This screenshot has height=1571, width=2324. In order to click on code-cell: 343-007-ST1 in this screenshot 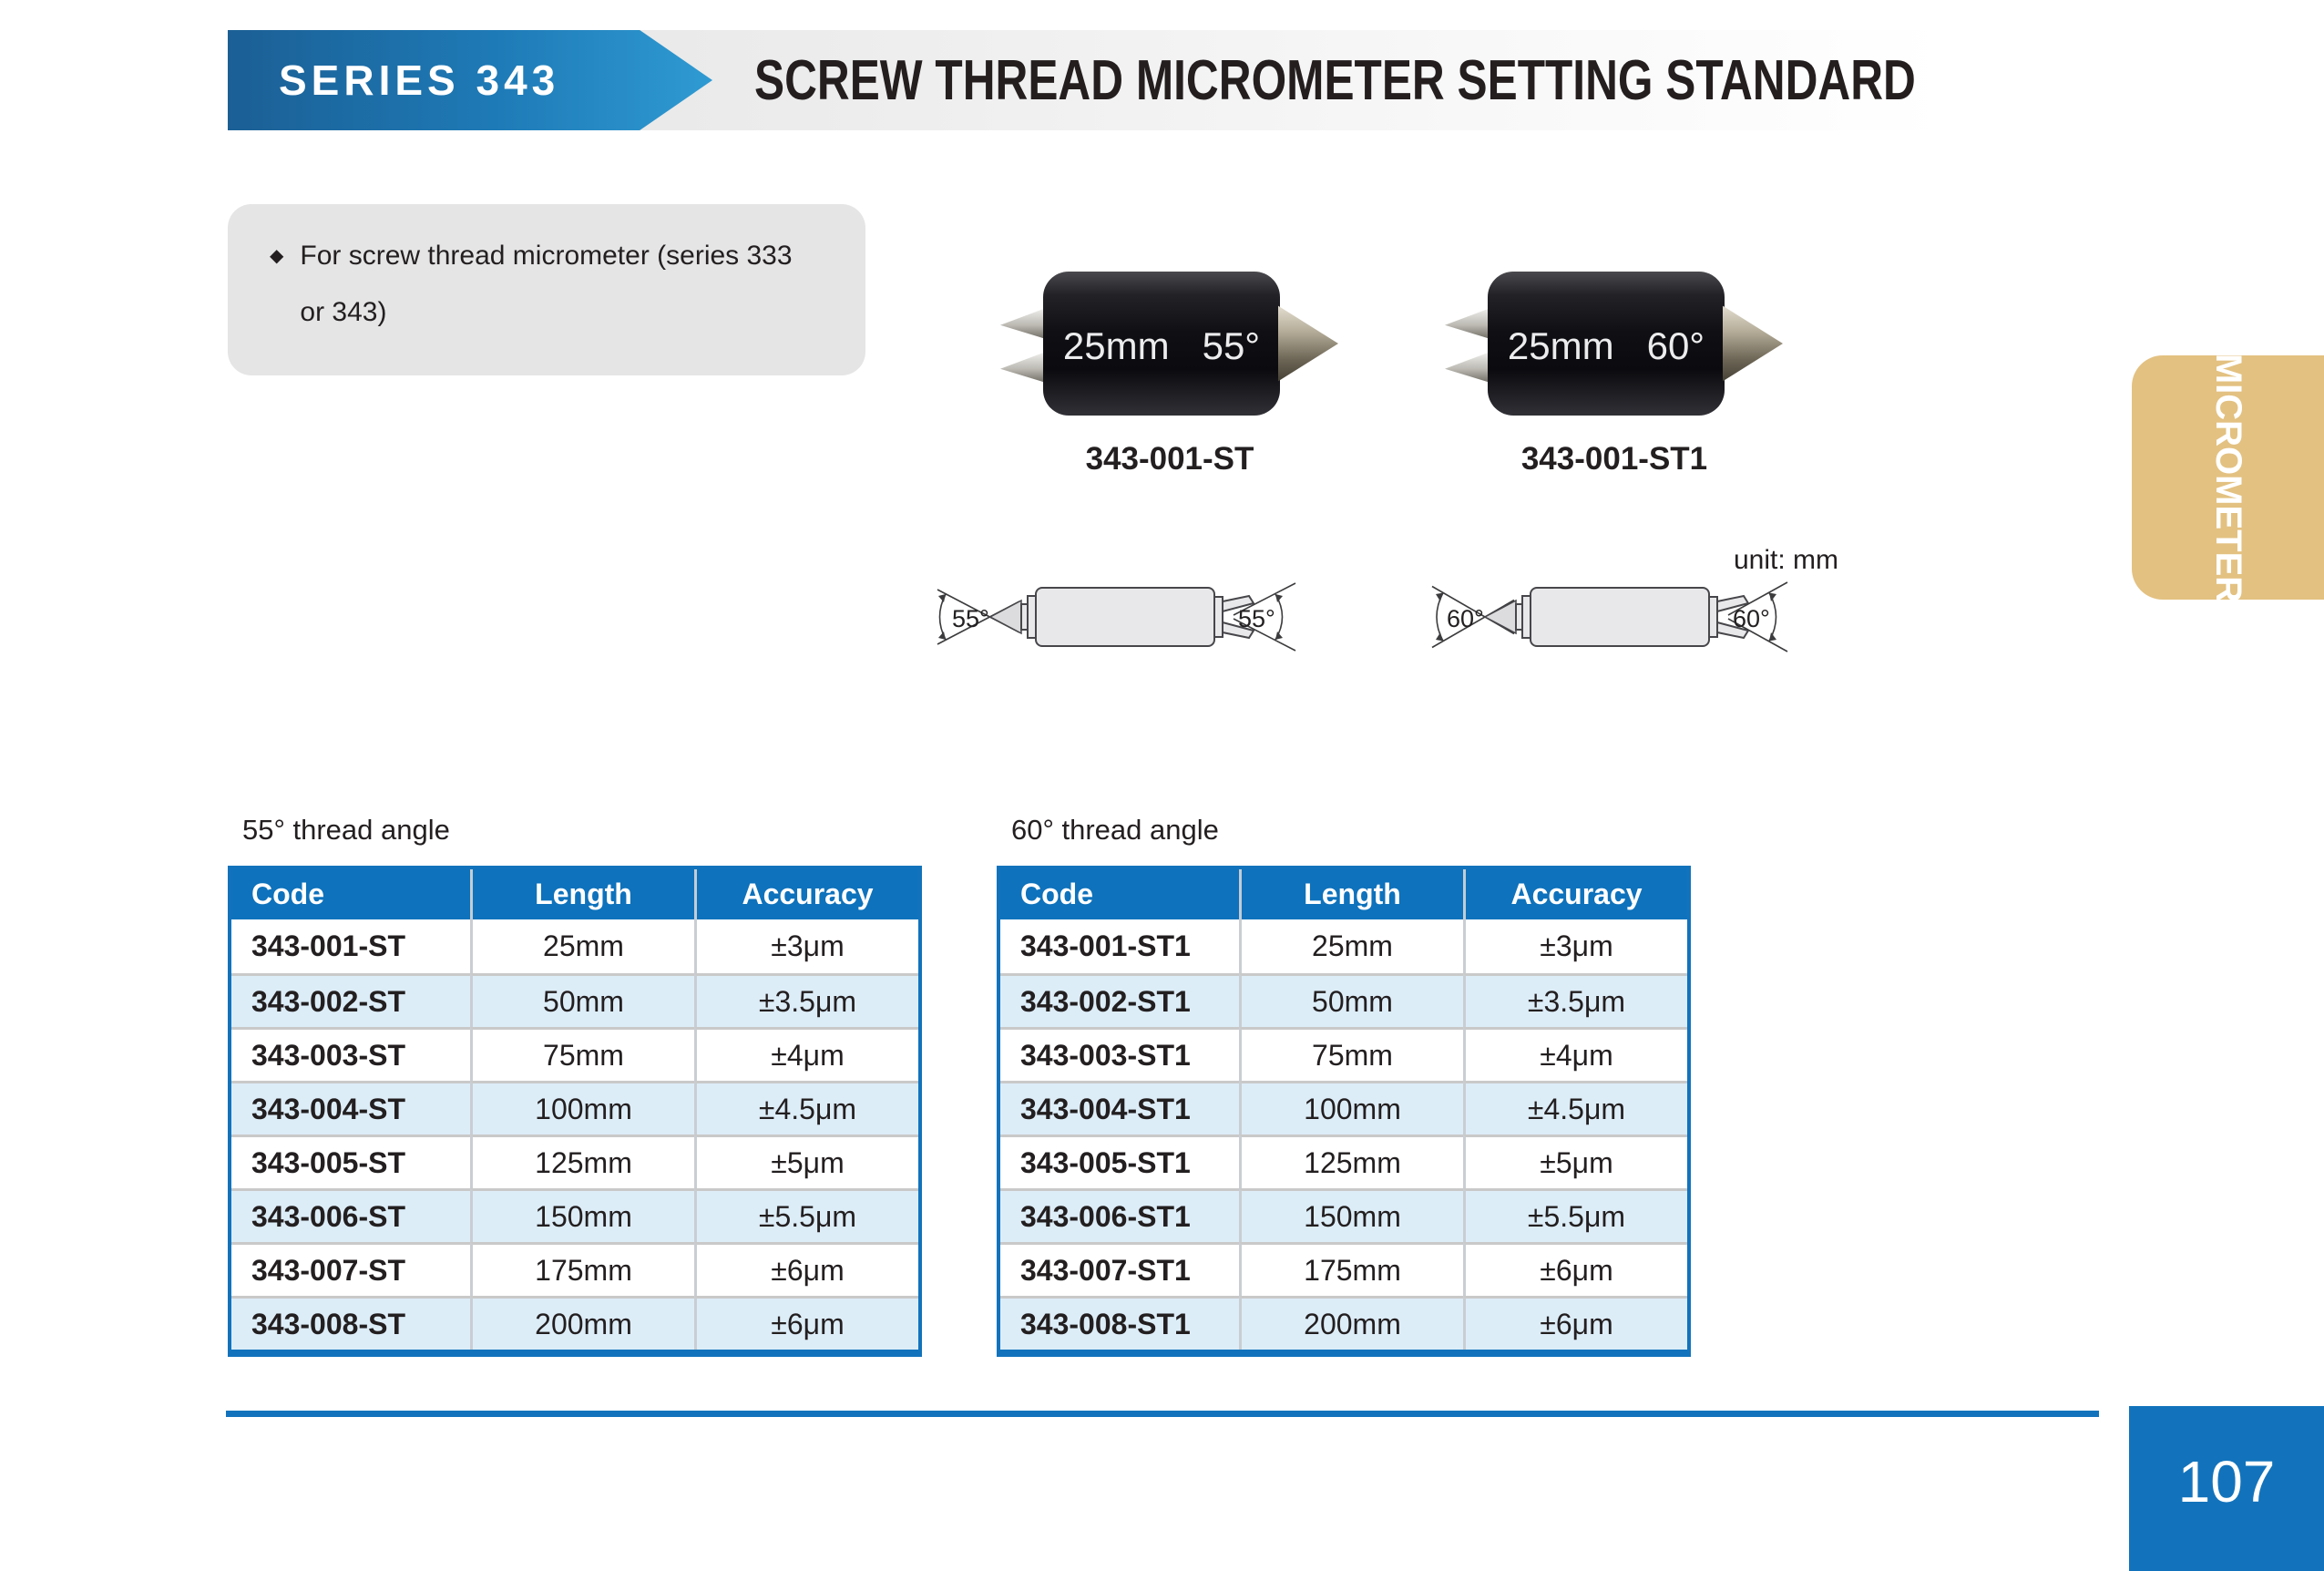, I will do `click(1119, 1269)`.